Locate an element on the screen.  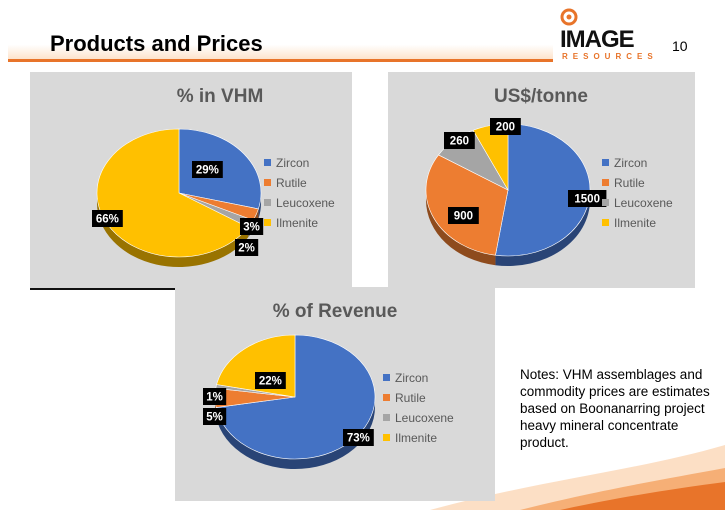
chart-title: US$/tonne is located at coordinates (541, 96).